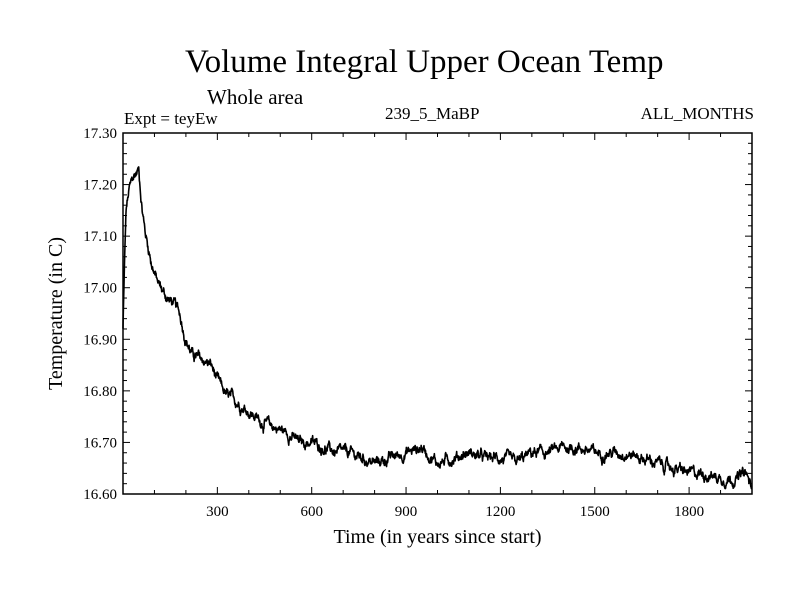  What do you see at coordinates (689, 512) in the screenshot?
I see `x-tick-label: 1800` at bounding box center [689, 512].